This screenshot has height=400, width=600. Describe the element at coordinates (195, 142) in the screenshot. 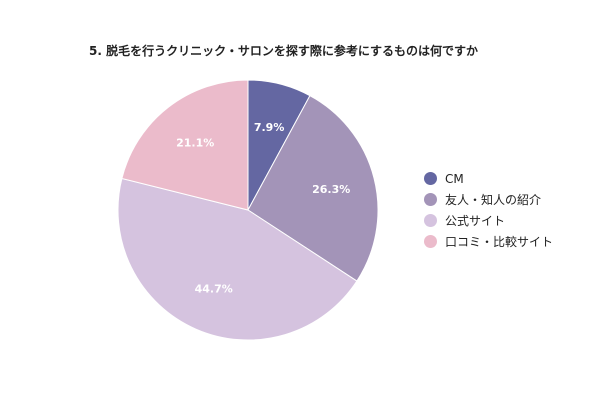

I see `data-label-review-site: 21.1%` at that location.